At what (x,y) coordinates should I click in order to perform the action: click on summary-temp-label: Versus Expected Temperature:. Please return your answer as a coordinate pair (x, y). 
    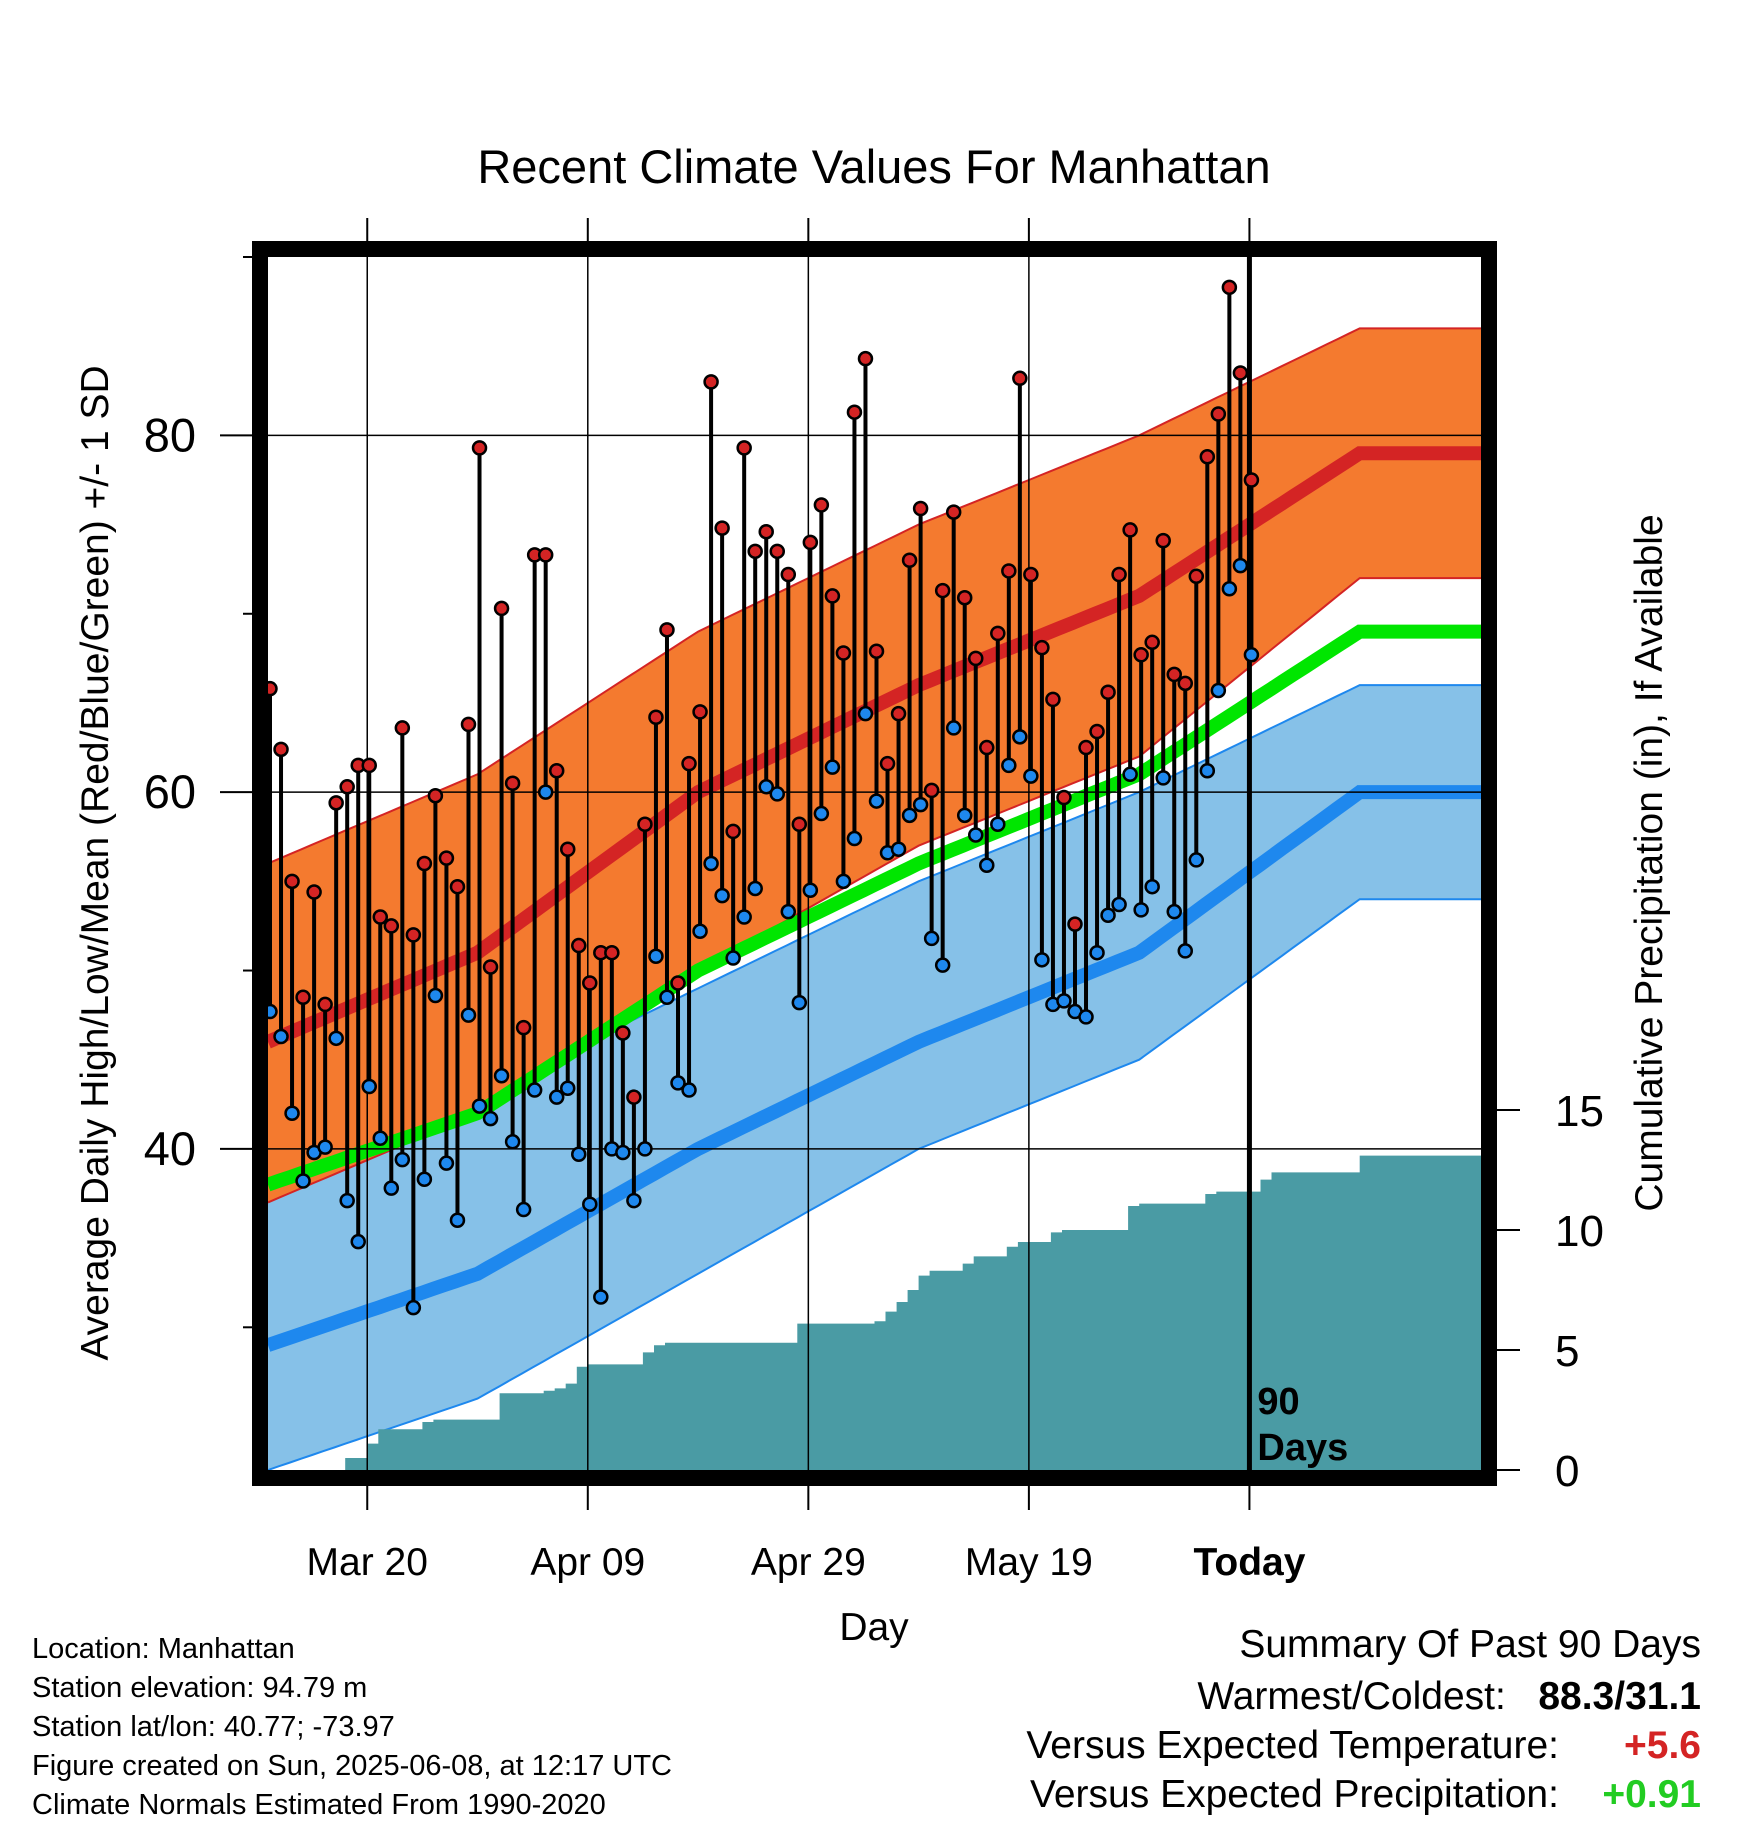
    Looking at the image, I should click on (1292, 1745).